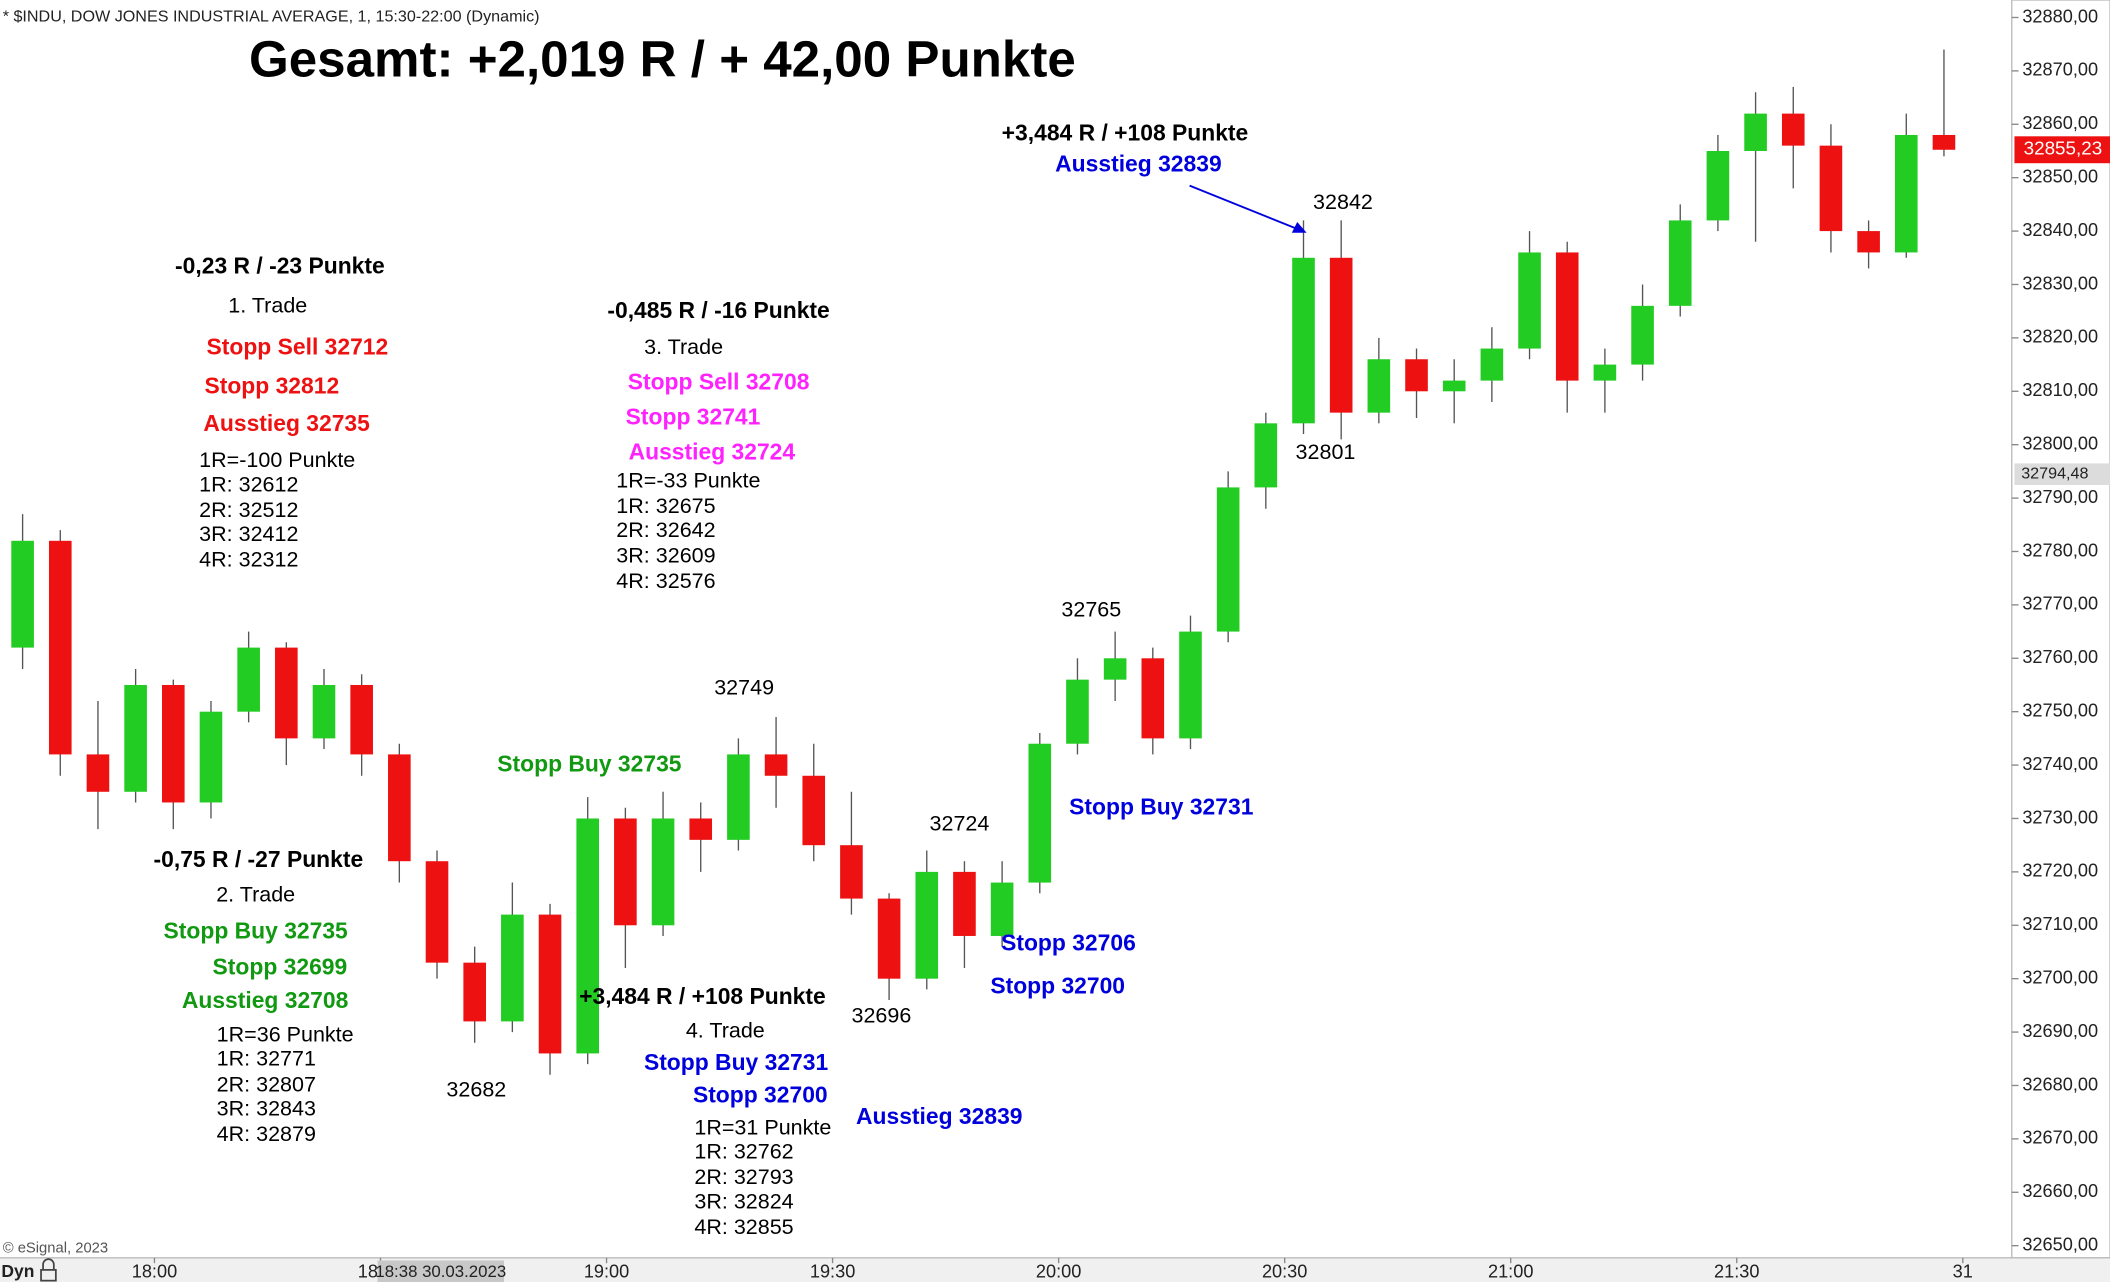 This screenshot has width=2110, height=1282. Describe the element at coordinates (1736, 1271) in the screenshot. I see `x-tick-label: 21:30` at that location.